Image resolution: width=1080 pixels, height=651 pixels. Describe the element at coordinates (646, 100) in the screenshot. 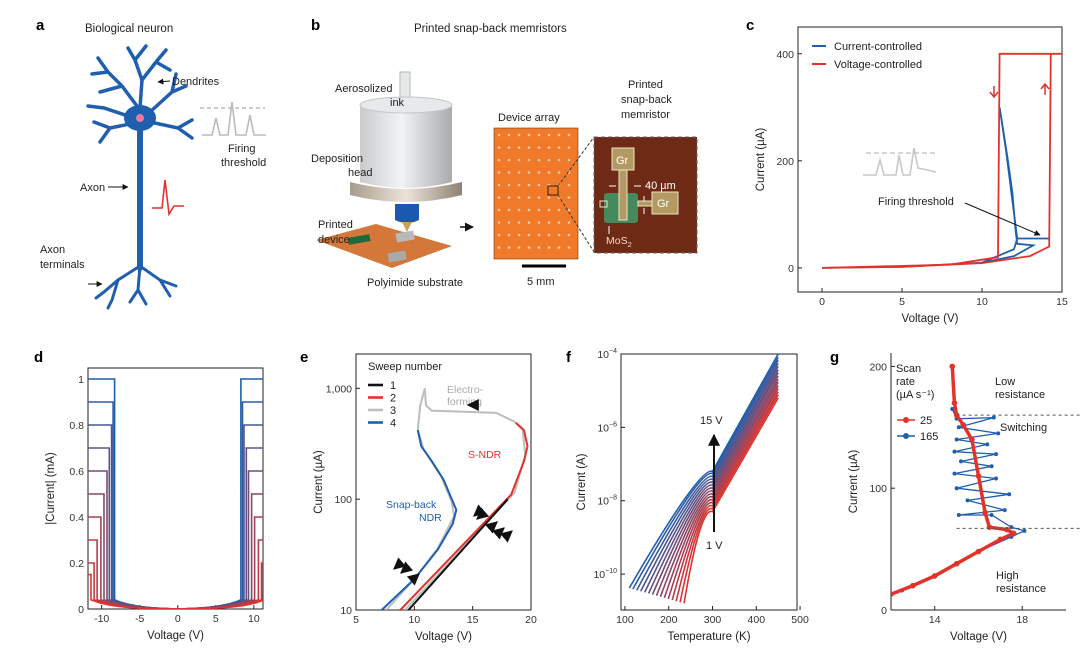

I see `inset-title-2: snap-back` at that location.